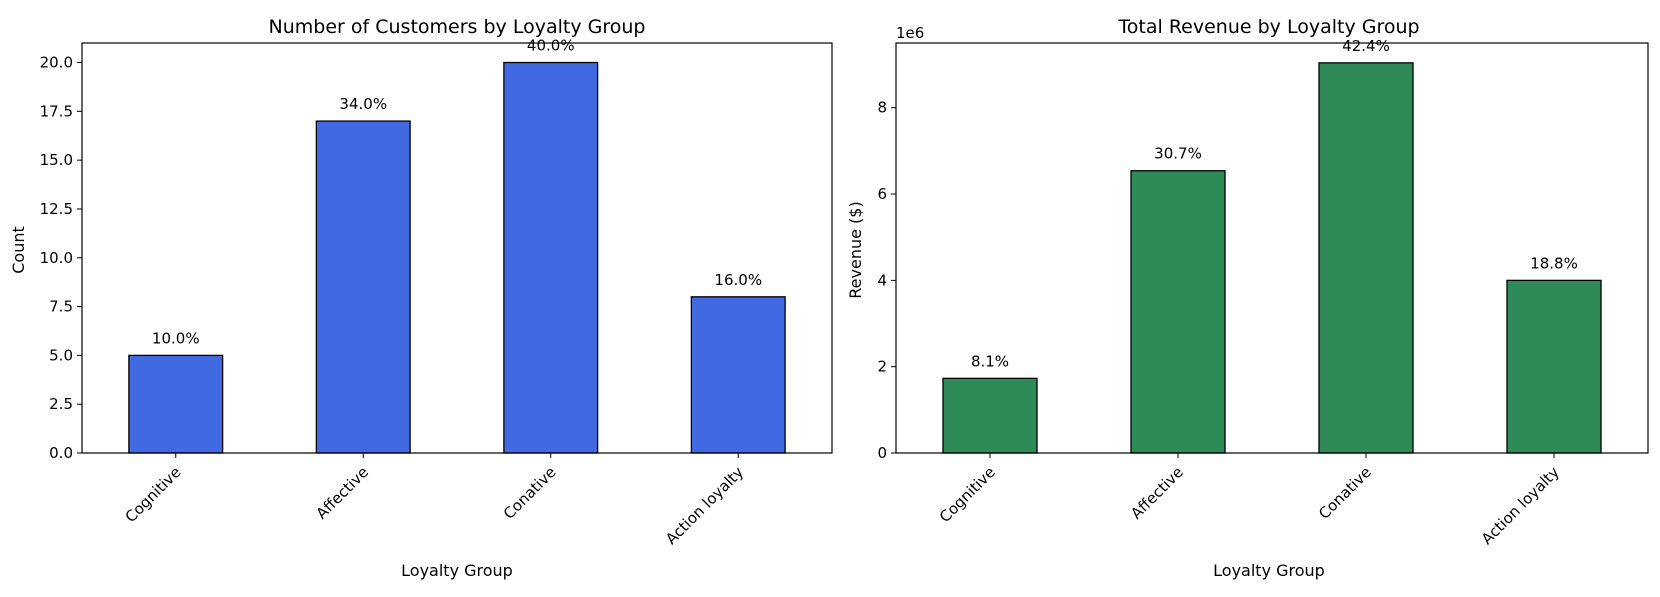  Describe the element at coordinates (1268, 27) in the screenshot. I see `chart-title: Total Revenue by Loyalty Group` at that location.